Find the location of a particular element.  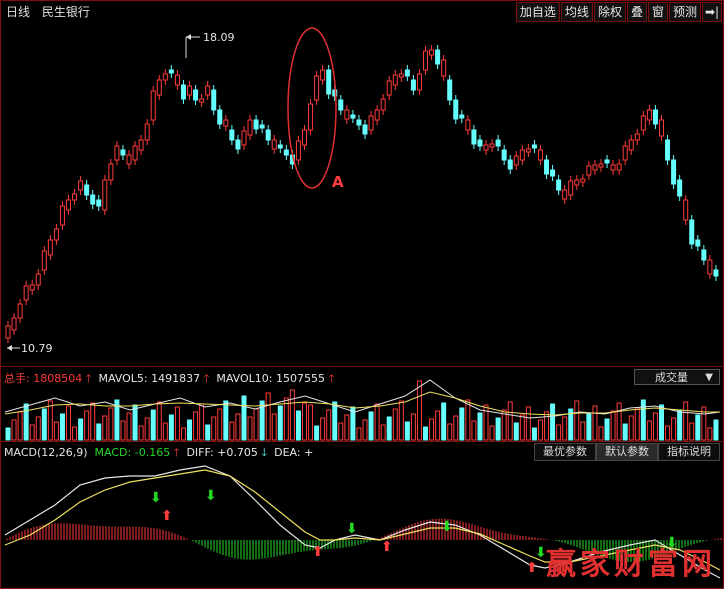

macd-label: MACD: is located at coordinates (113, 452).